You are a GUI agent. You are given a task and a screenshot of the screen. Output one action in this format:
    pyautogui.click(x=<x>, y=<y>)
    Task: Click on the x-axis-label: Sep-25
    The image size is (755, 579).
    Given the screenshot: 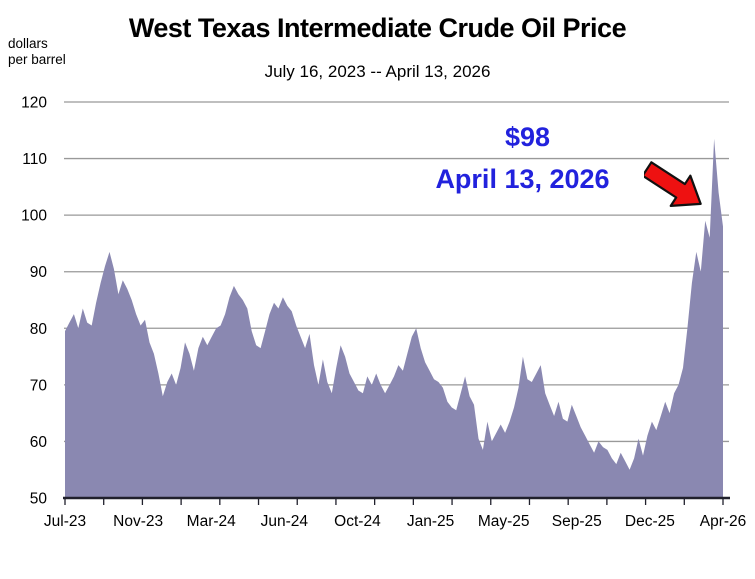 What is the action you would take?
    pyautogui.click(x=577, y=521)
    